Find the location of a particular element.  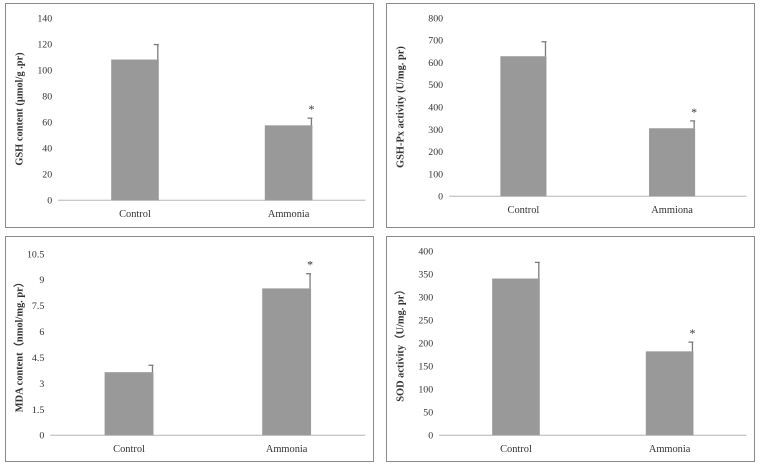

sod-y-tick-label: 100 is located at coordinates (425, 390).